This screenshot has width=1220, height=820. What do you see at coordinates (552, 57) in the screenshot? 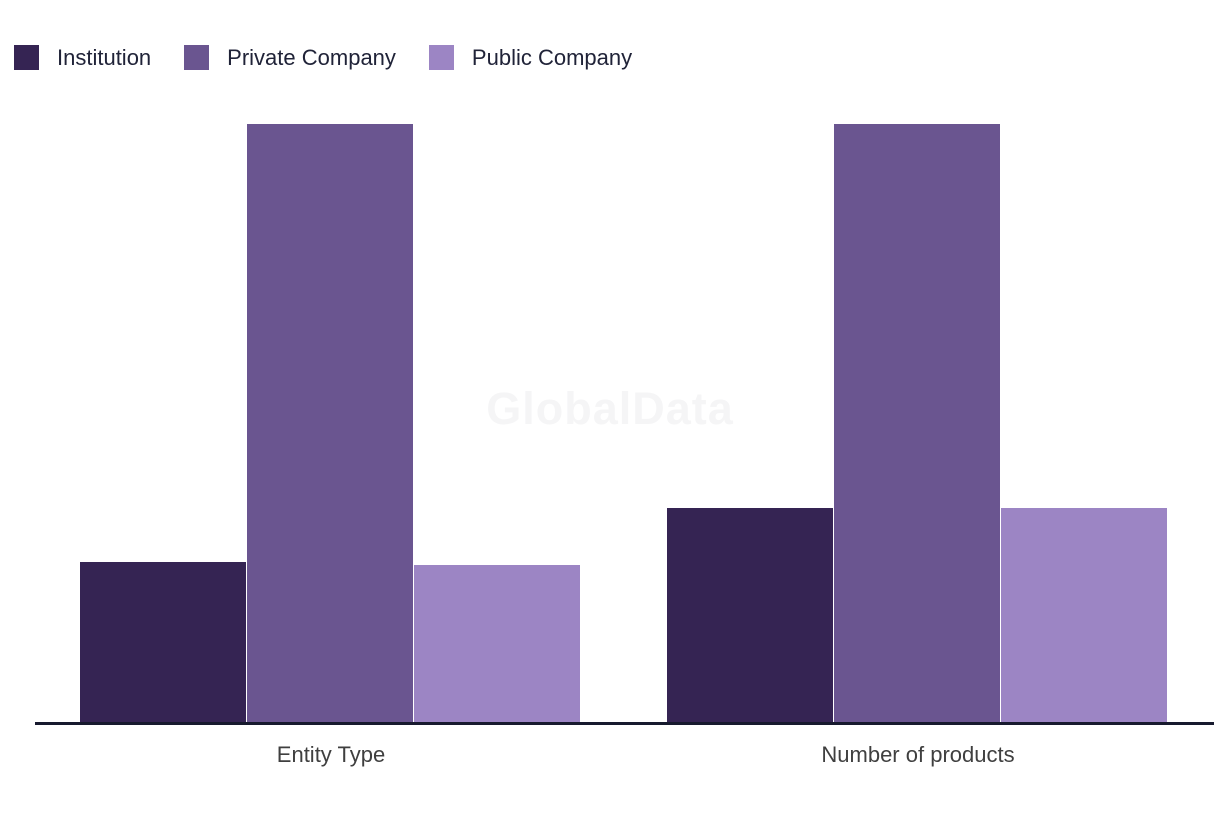
I see `legend-item-label: Public Company` at bounding box center [552, 57].